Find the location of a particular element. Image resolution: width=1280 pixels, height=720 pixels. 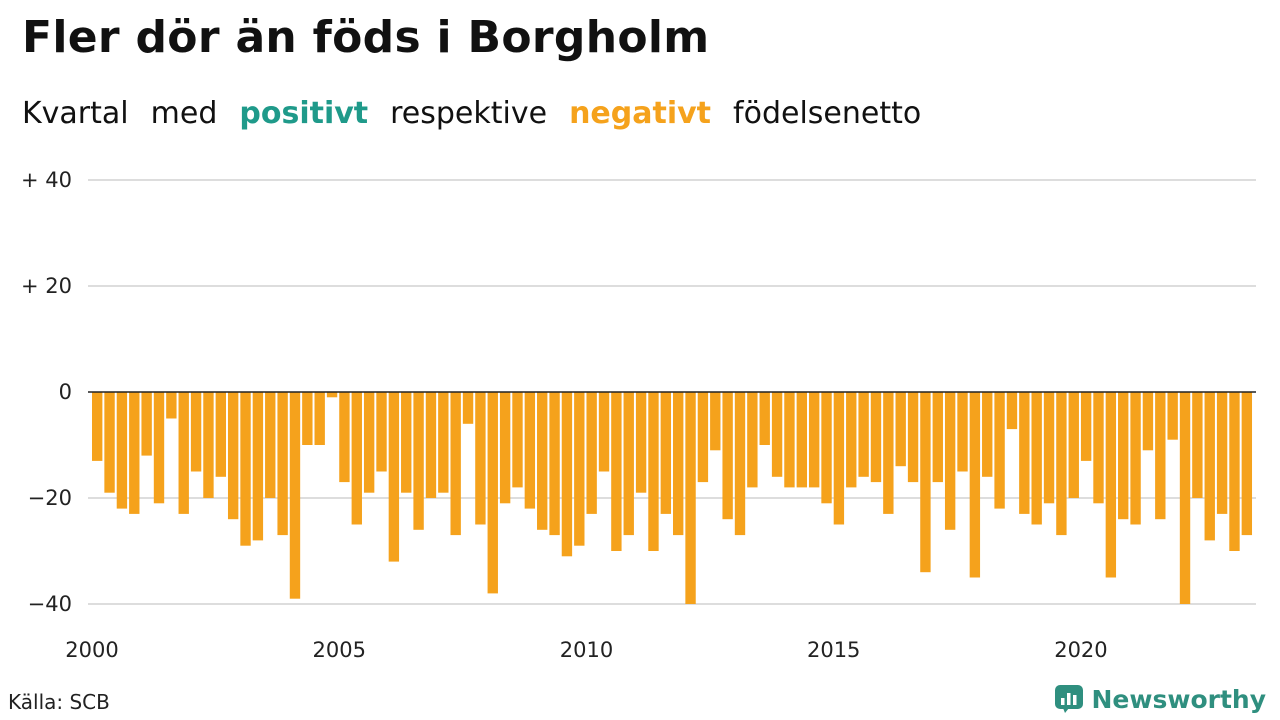

x-tick-label: 2000 is located at coordinates (91, 650).